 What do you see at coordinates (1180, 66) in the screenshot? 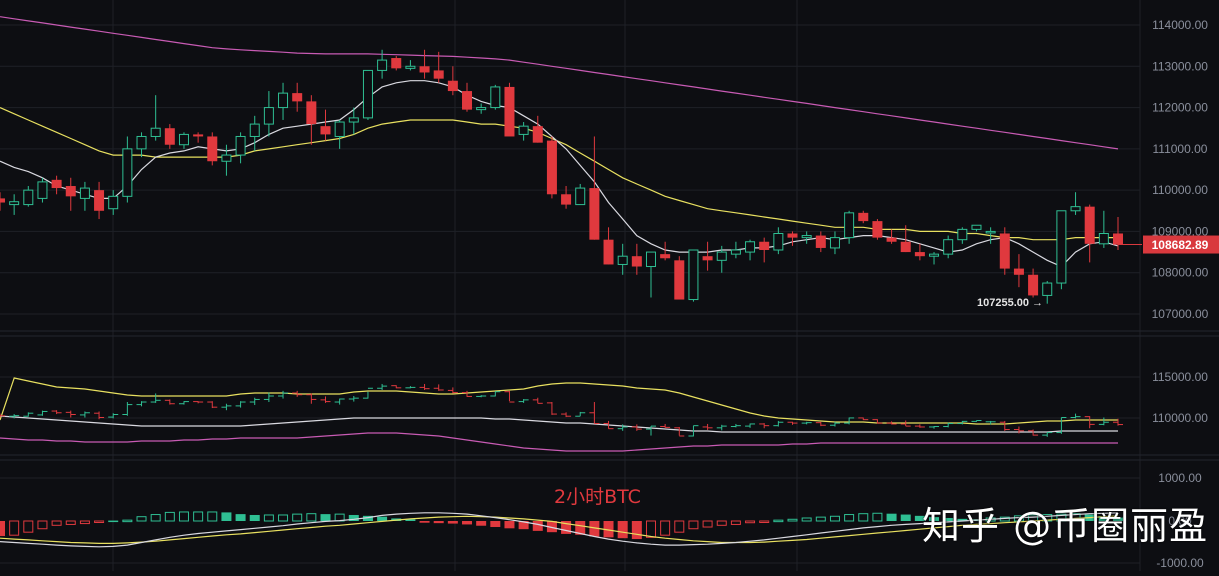
I see `svg-text: 113000.00` at bounding box center [1180, 66].